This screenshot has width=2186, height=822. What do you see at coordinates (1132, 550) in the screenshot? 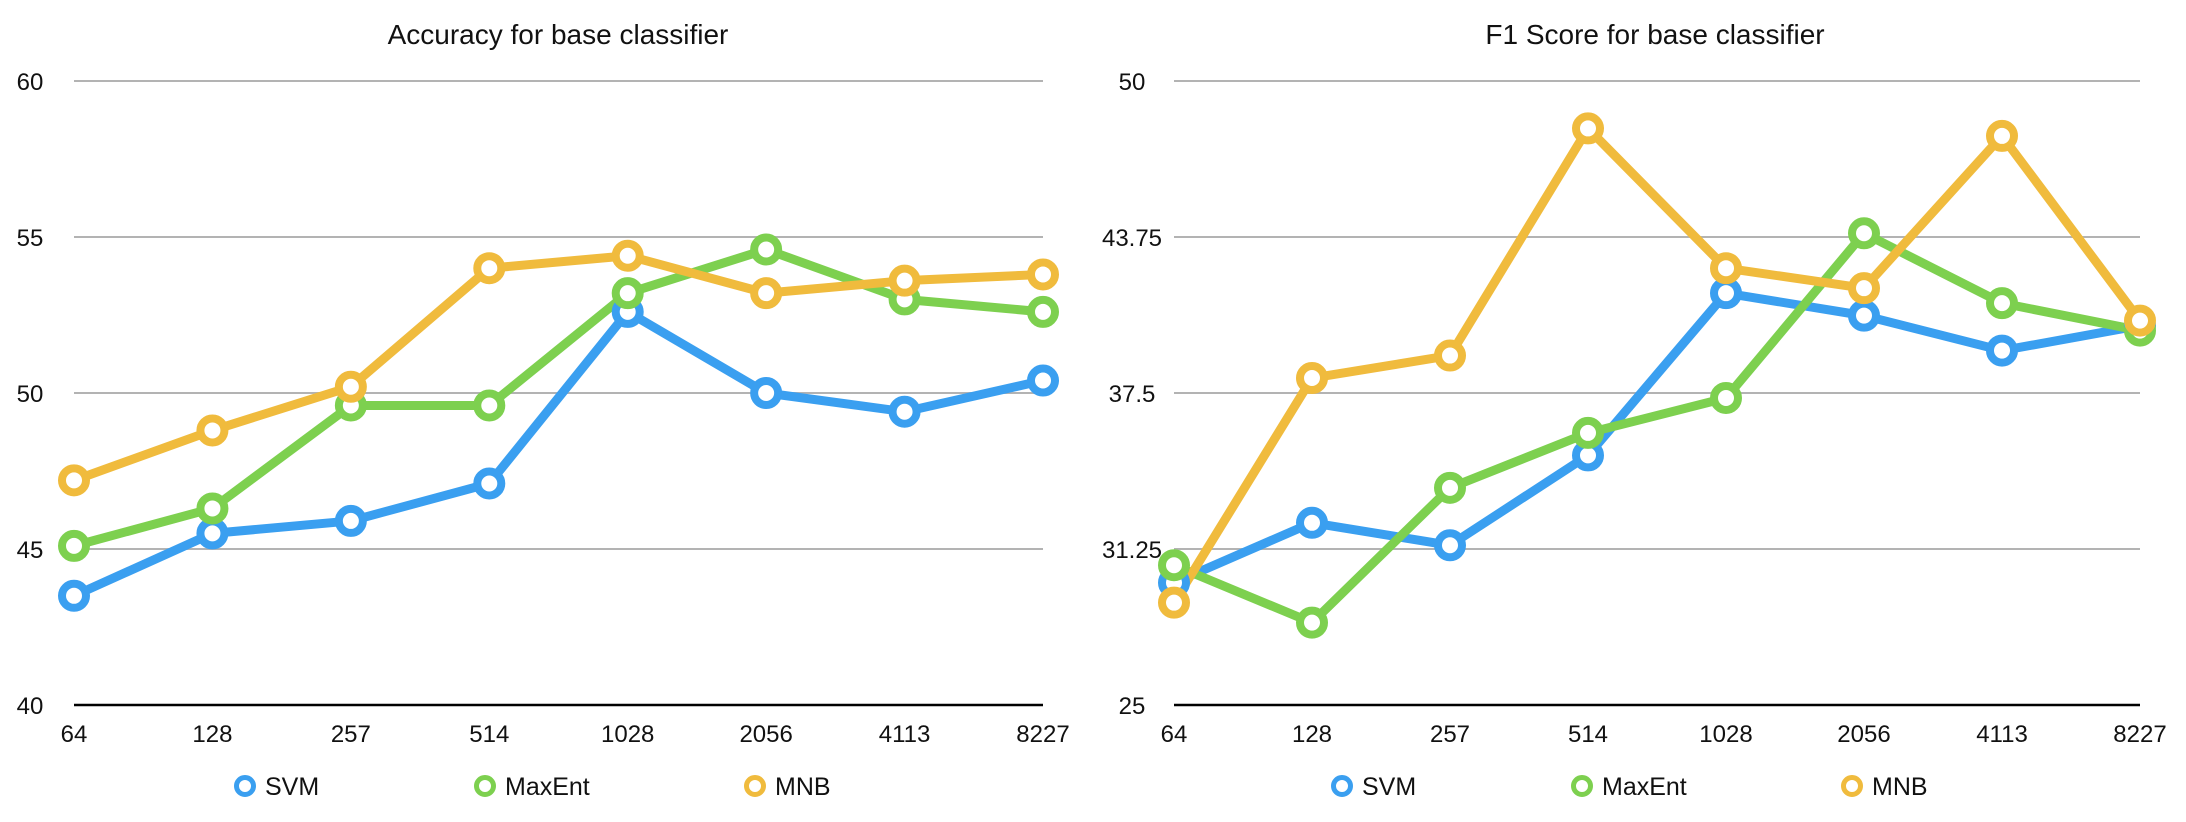
I see `f1-y-tick-label: 31.25` at bounding box center [1132, 550].